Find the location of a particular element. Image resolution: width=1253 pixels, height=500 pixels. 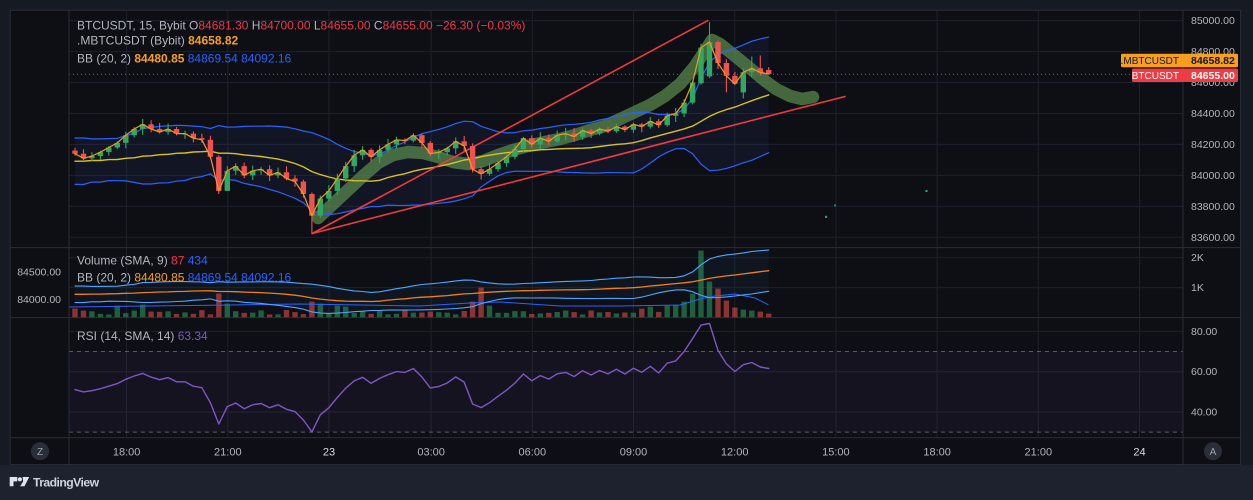

svg-text: TradingView is located at coordinates (66, 482).